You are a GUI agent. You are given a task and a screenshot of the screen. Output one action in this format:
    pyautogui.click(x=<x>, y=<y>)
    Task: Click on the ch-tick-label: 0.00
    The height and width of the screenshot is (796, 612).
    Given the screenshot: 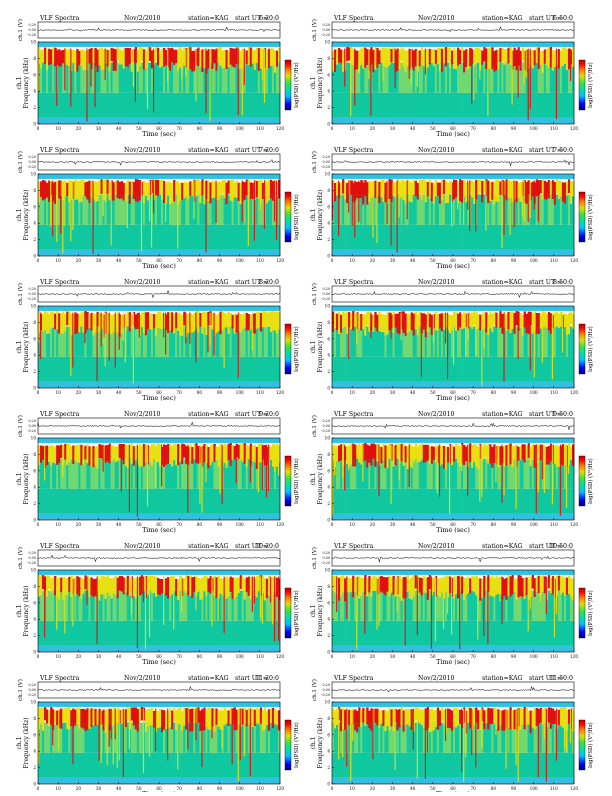 What is the action you would take?
    pyautogui.click(x=32, y=294)
    